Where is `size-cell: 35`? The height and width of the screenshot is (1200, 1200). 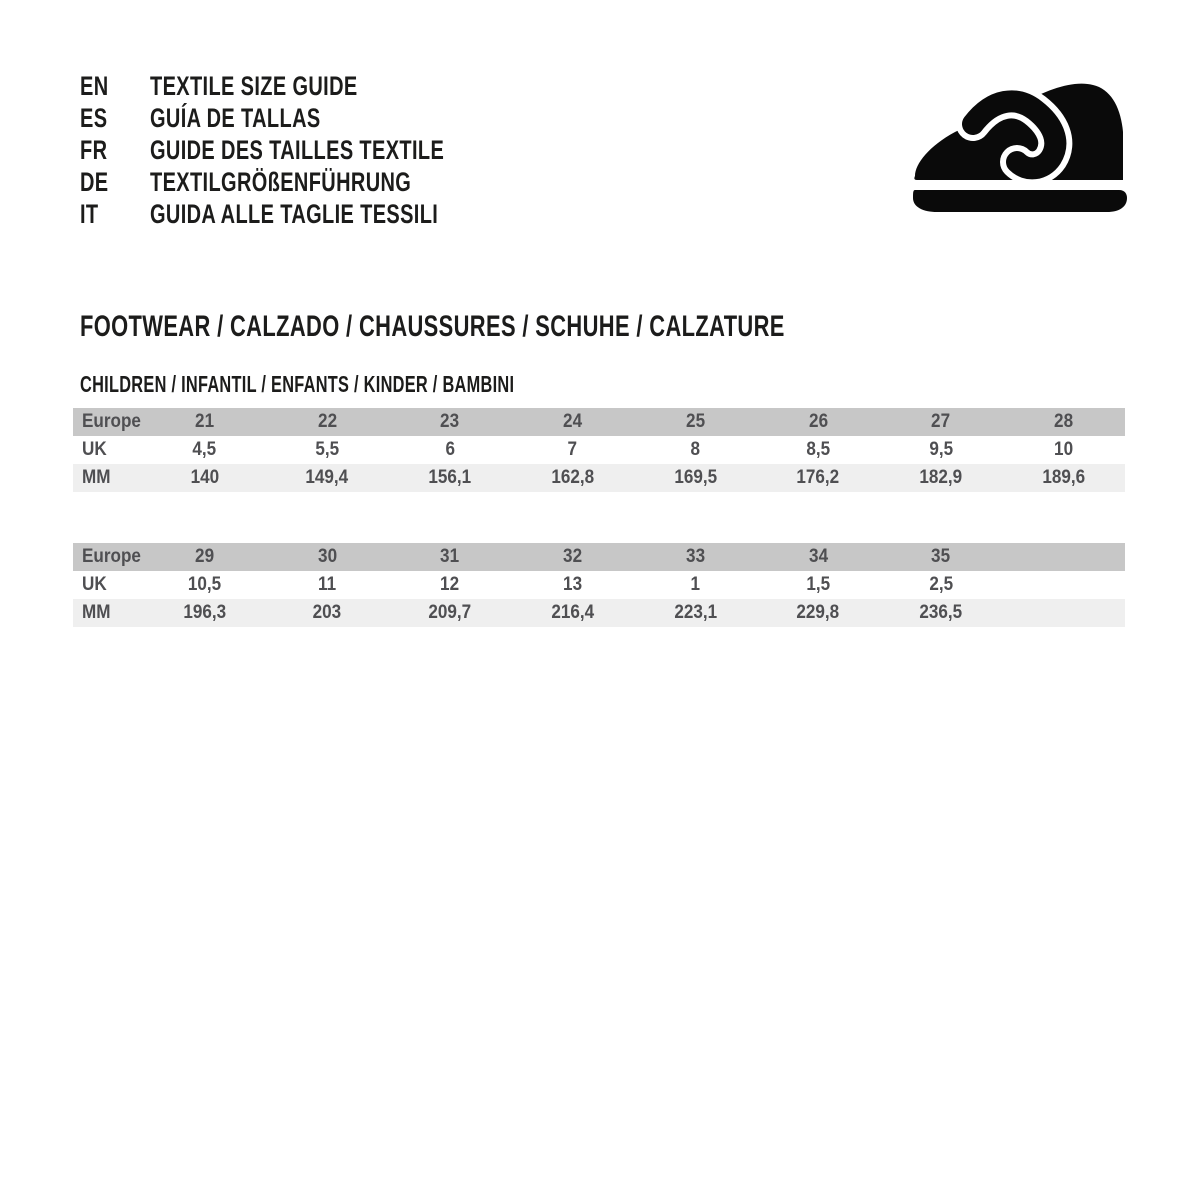
size-cell: 35 is located at coordinates (941, 557).